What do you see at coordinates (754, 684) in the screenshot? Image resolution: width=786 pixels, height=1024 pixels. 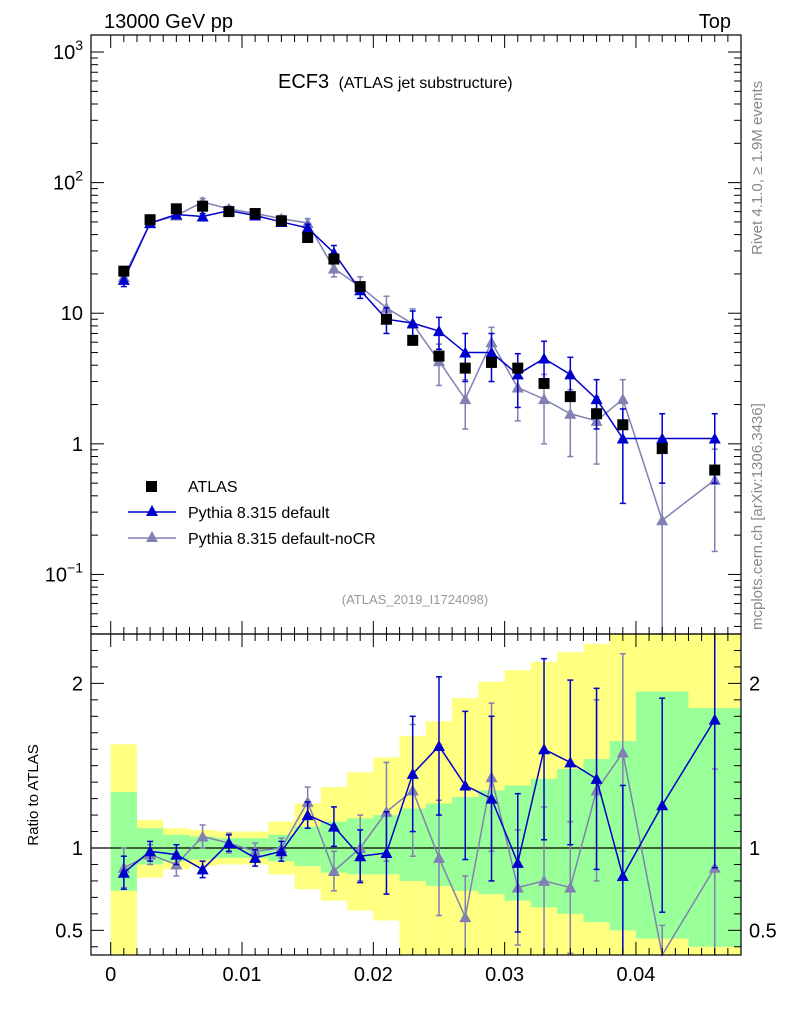 I see `ratio-y-tick-label-right: 2` at bounding box center [754, 684].